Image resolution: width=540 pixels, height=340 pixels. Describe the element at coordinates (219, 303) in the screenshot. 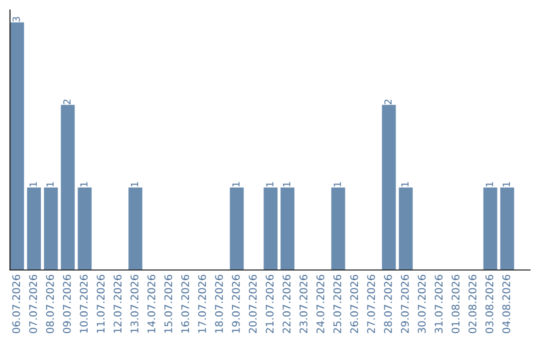

I see `x-tick-label: 18.07.2026` at that location.